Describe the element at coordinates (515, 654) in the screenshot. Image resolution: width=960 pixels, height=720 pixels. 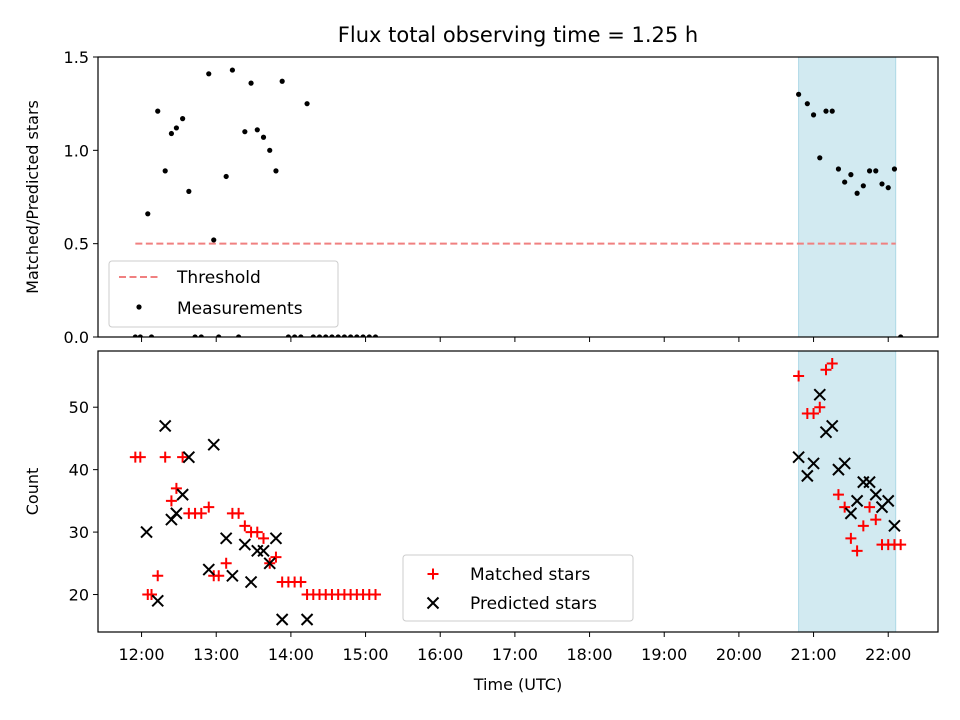
I see `x-tick-label: 17:00` at that location.